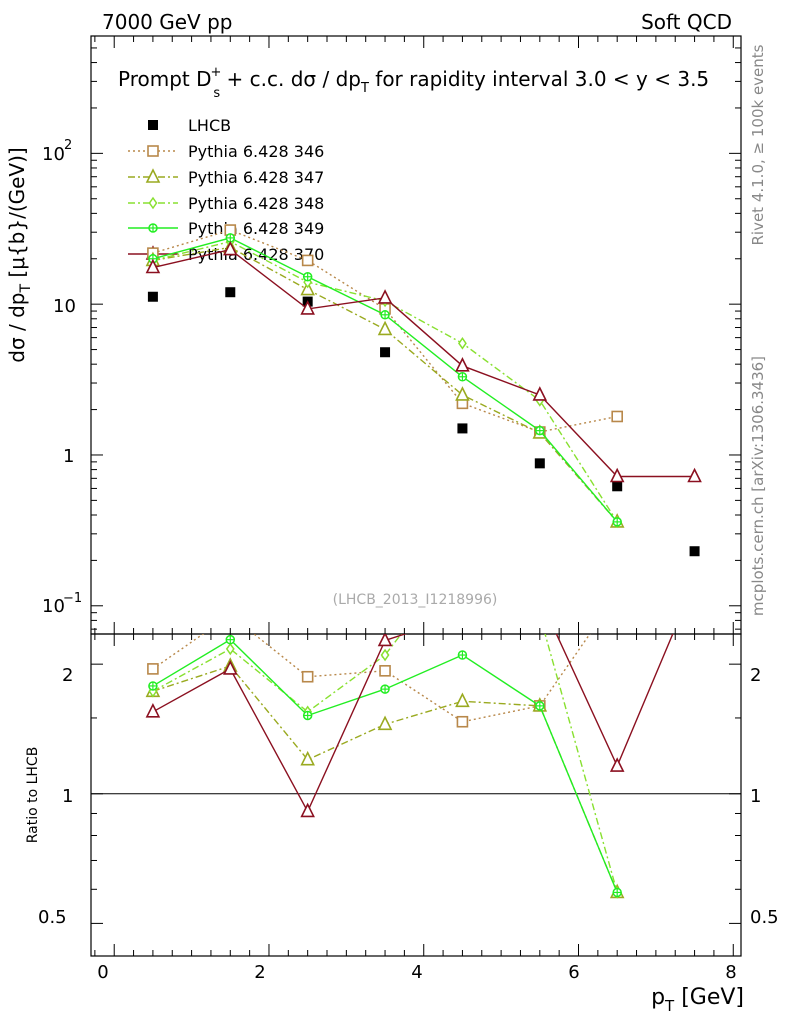  Describe the element at coordinates (167, 22) in the screenshot. I see `header-energy: 7000 GeV pp` at that location.